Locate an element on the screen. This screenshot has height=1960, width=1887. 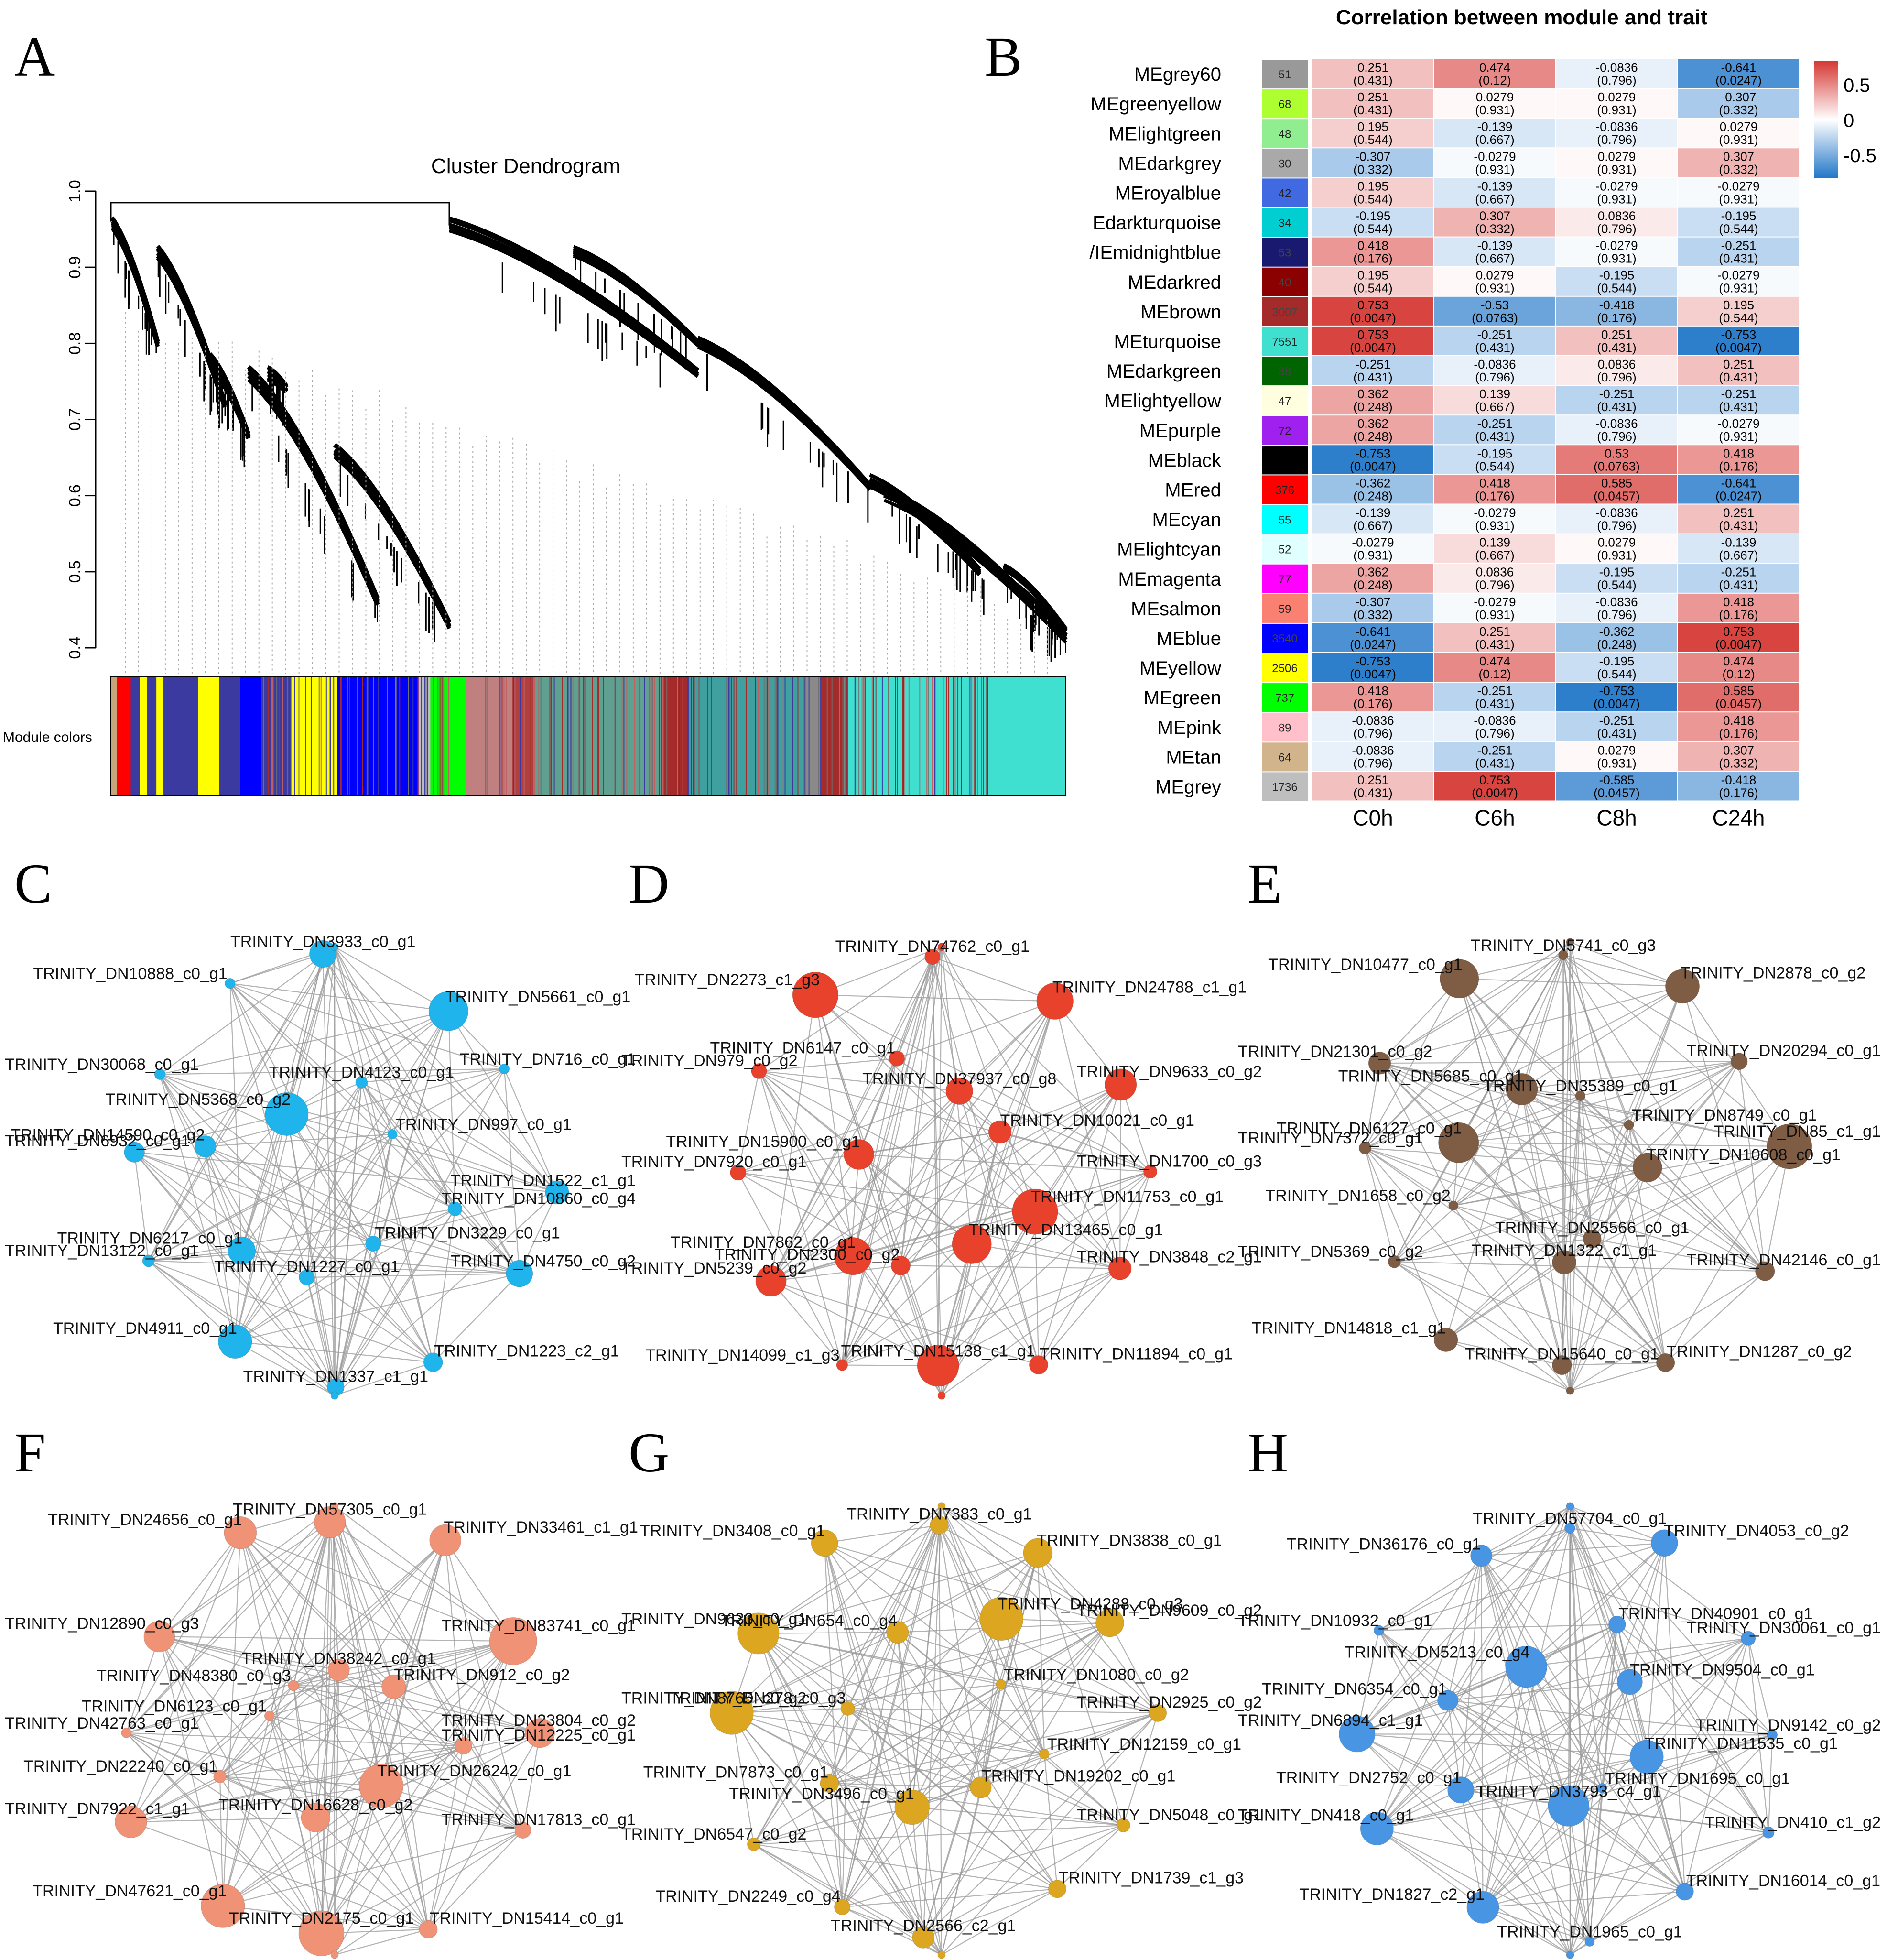
module-size: 1736 is located at coordinates (1284, 787).